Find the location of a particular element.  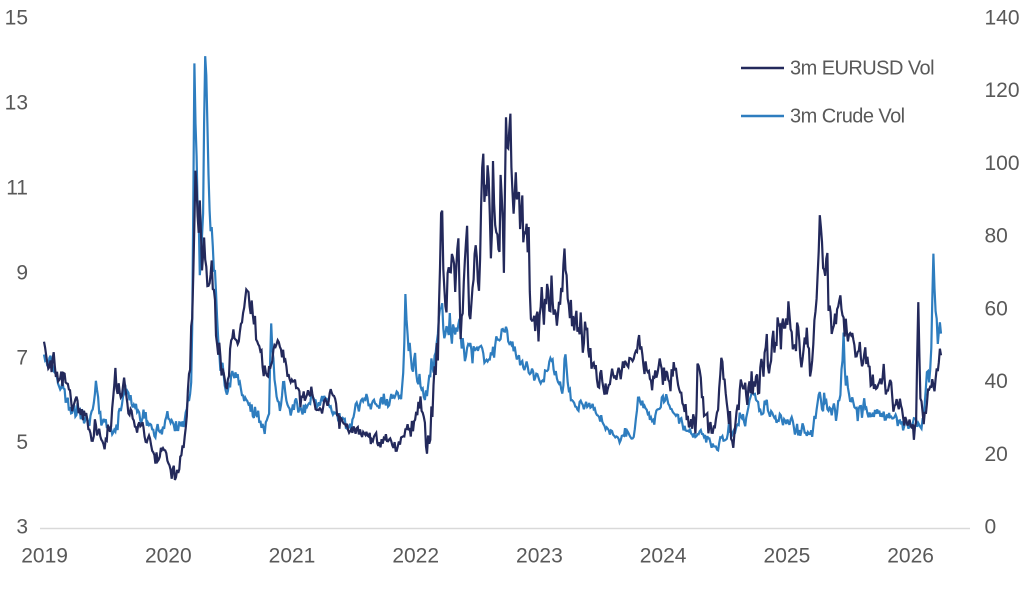

svg-text: 5 is located at coordinates (22, 442).